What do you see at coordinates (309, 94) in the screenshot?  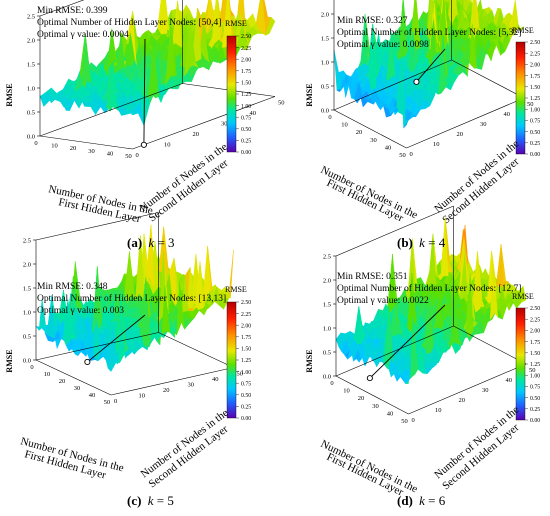 I see `z-axis-label: RMSE` at bounding box center [309, 94].